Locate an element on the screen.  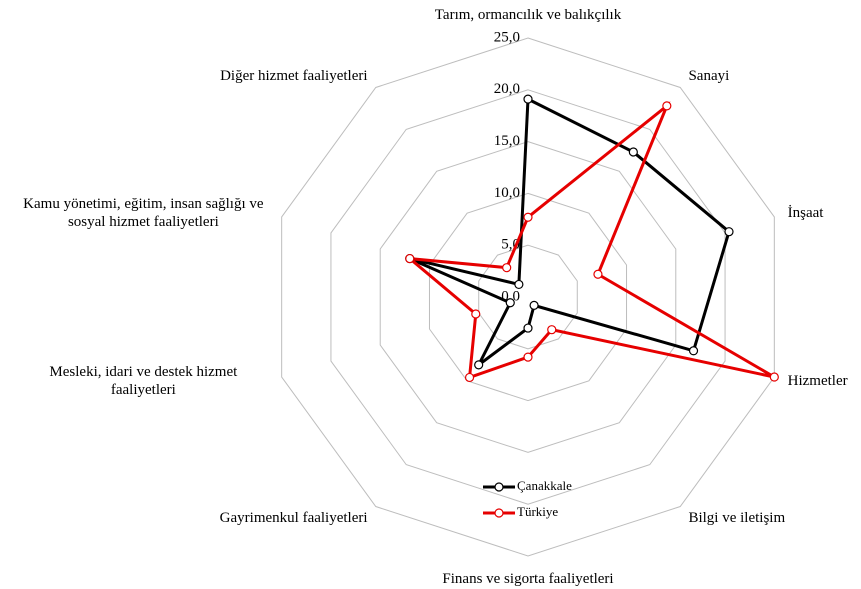
category-label: Finans ve sigorta faaliyetleri is located at coordinates (528, 579).